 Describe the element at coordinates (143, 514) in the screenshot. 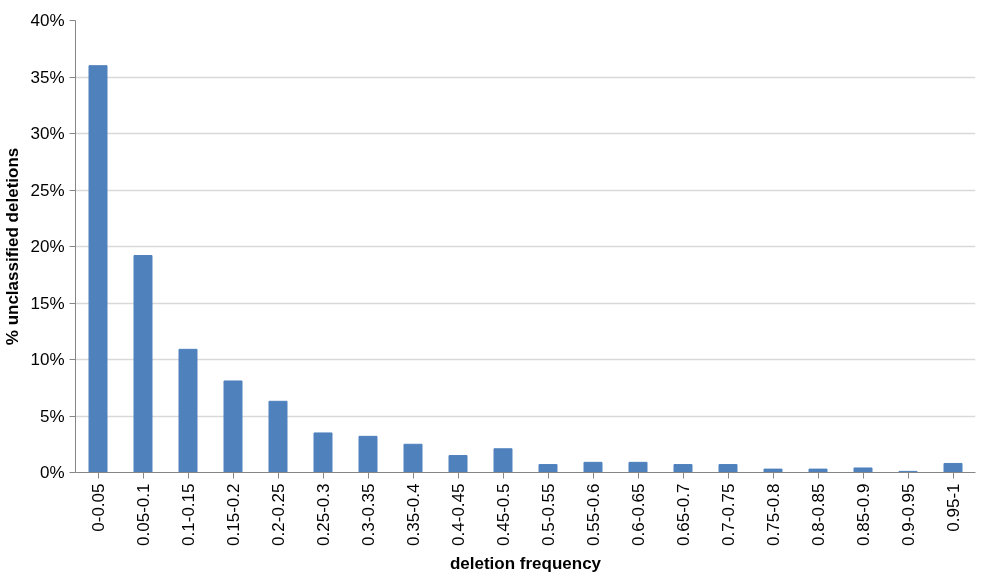

I see `x-tick-label: 0.05-0.1` at that location.